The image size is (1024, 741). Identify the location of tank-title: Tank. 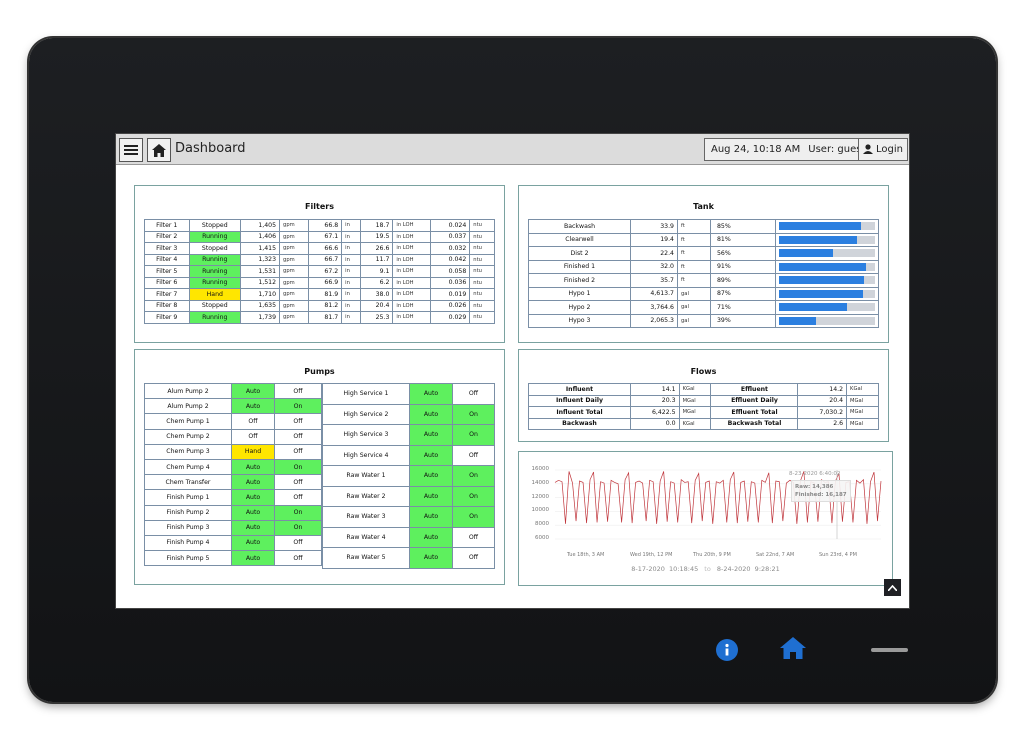
(703, 206).